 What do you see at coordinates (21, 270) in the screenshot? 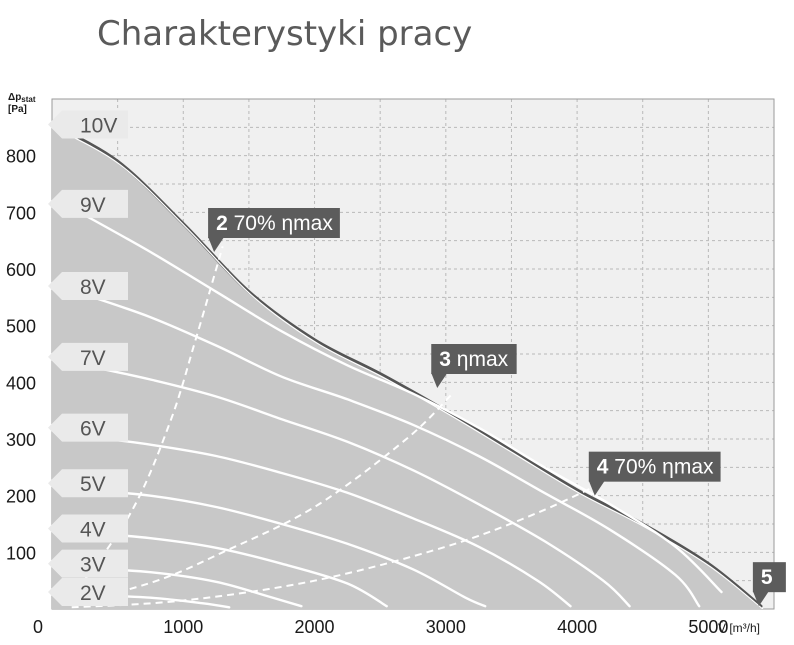
I see `y-tick-label: 600` at bounding box center [21, 270].